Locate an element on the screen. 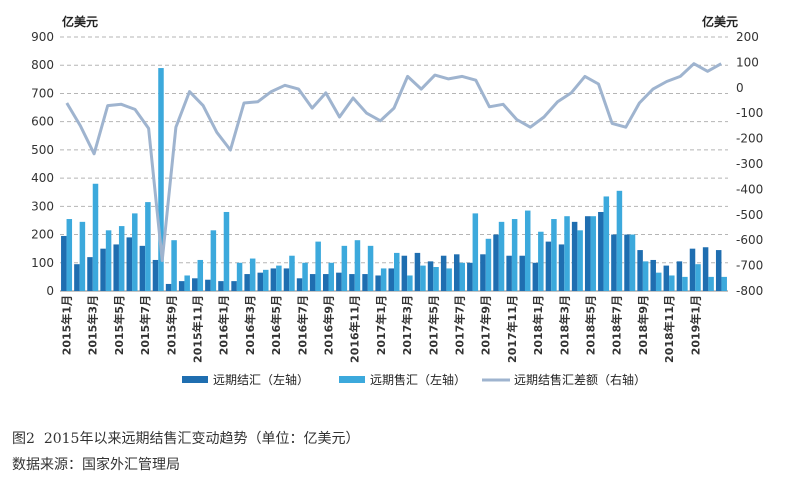  x-tick-label: 2017年9月 is located at coordinates (486, 325).